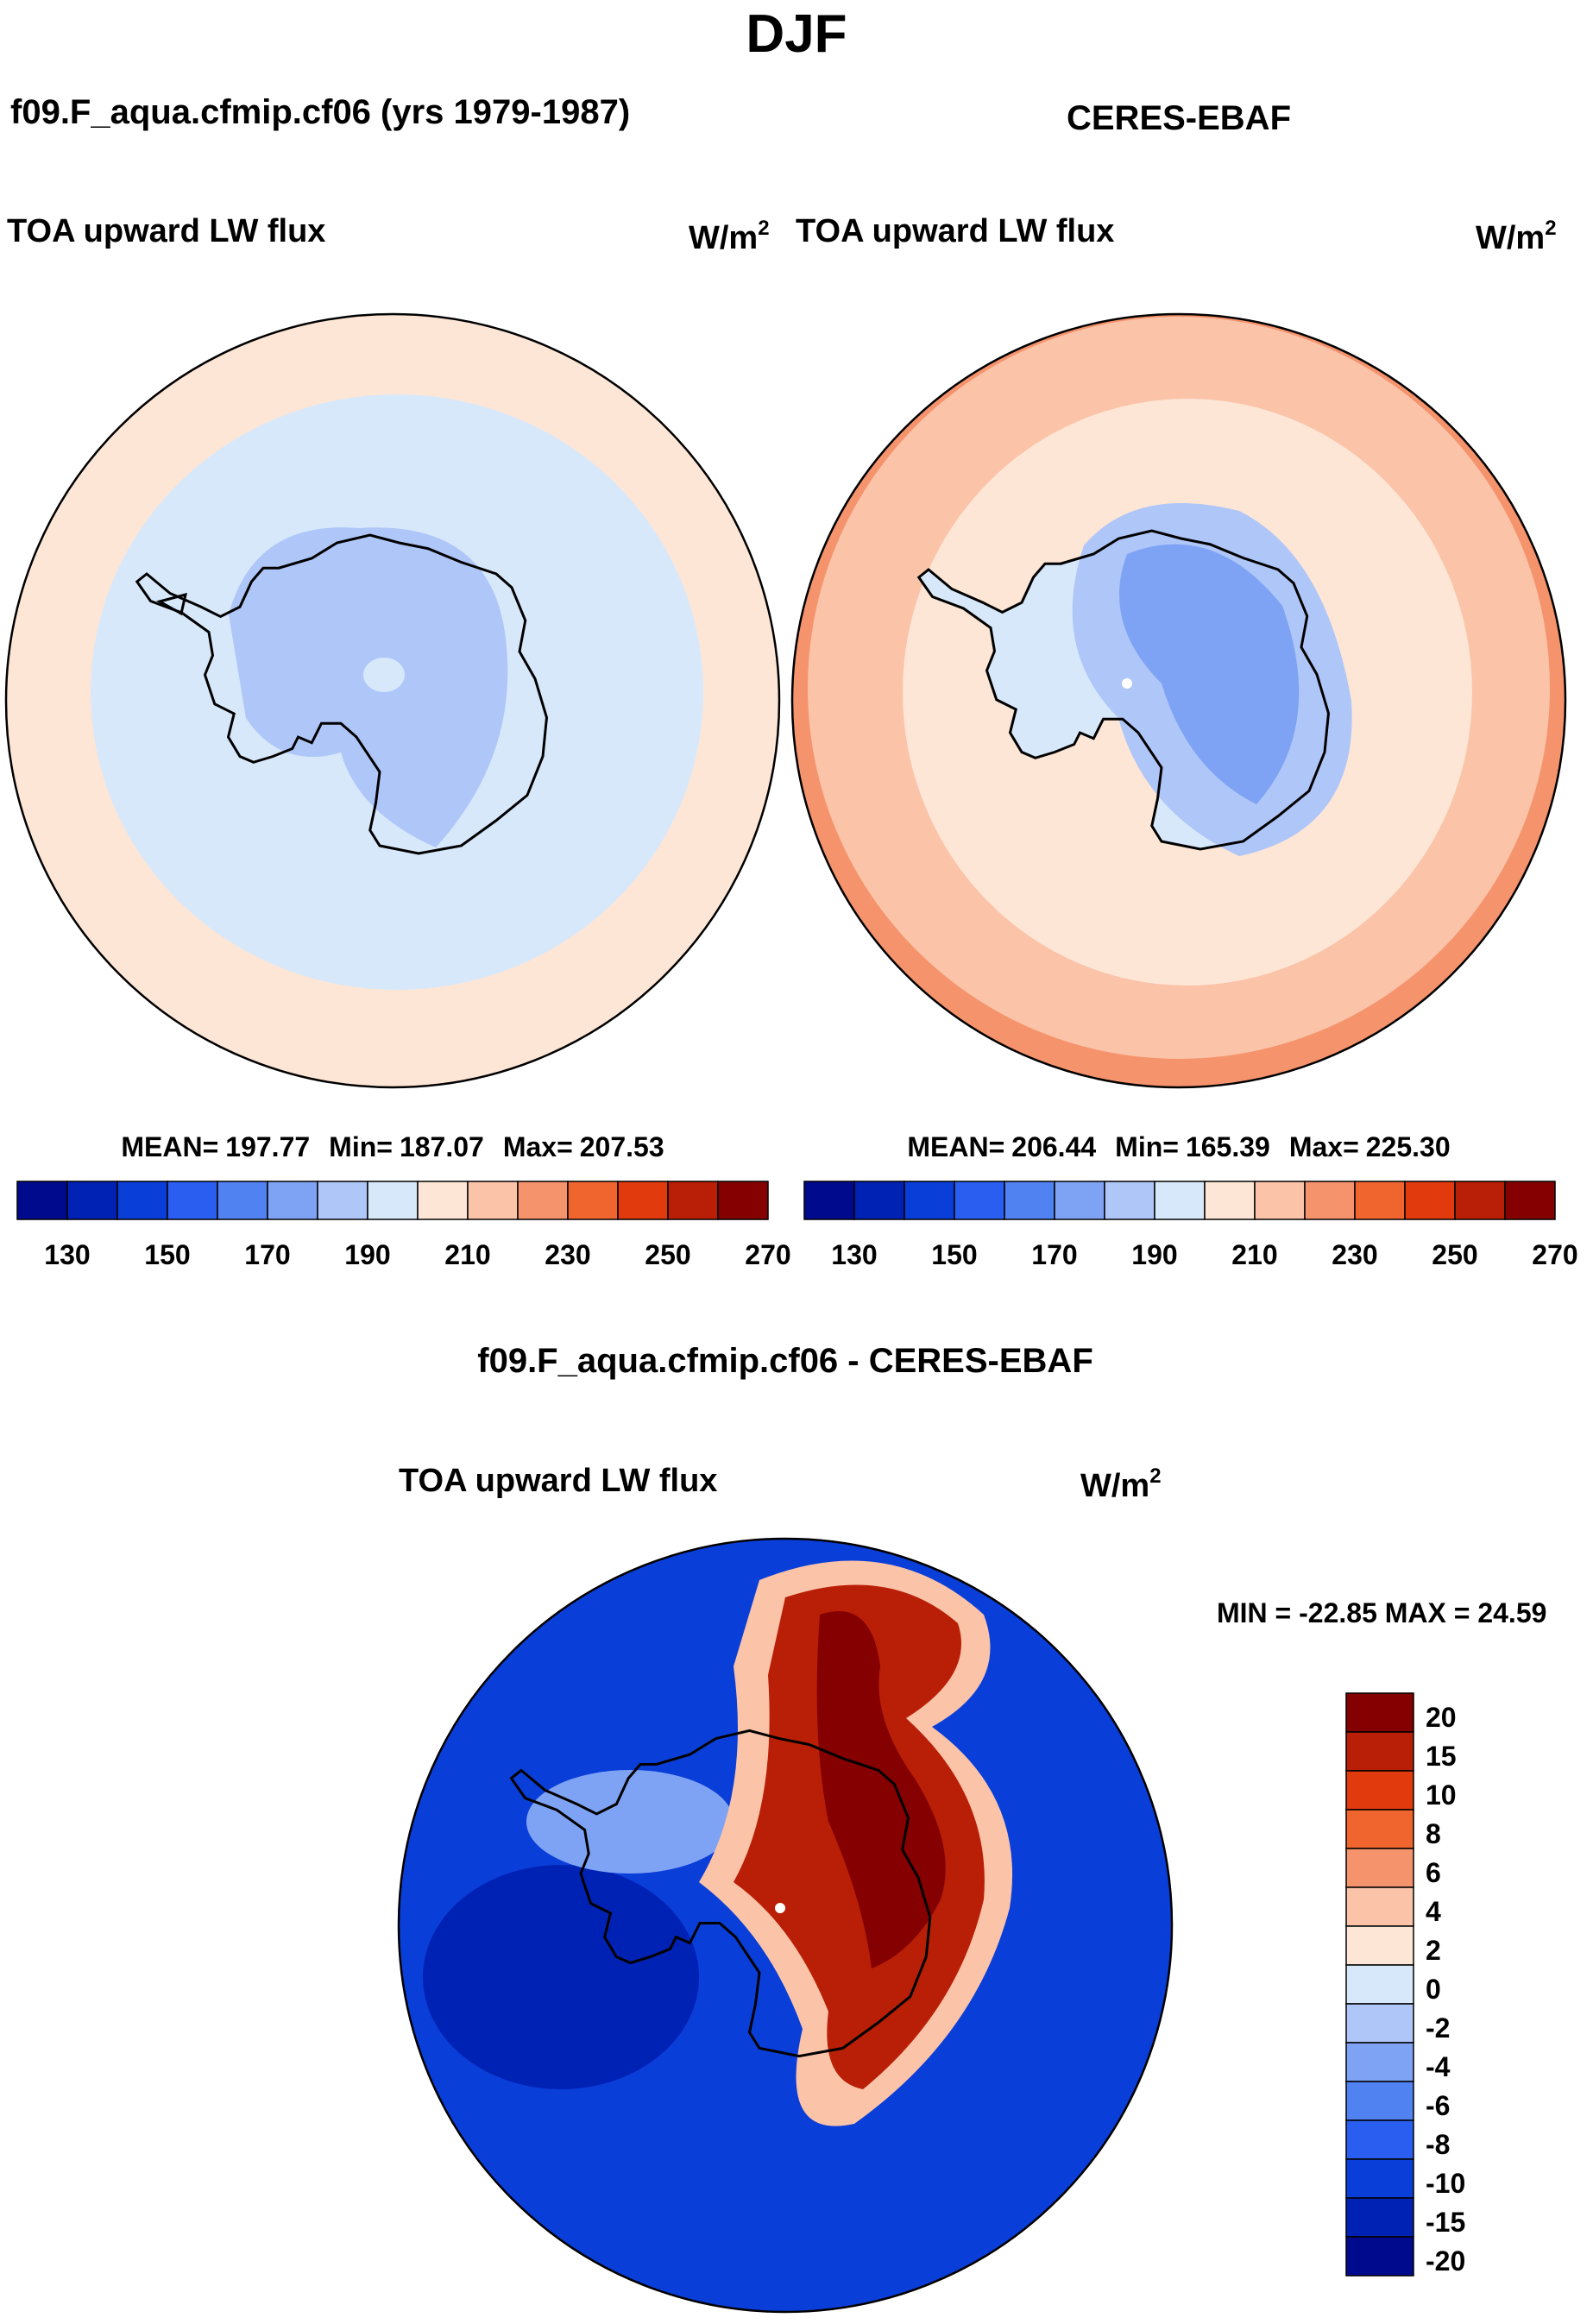  Describe the element at coordinates (1434, 1950) in the screenshot. I see `colorbar-tick-label: 2` at that location.